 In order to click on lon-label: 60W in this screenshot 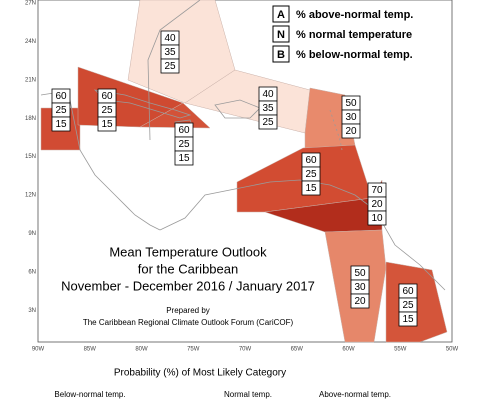, I will do `click(348, 350)`.